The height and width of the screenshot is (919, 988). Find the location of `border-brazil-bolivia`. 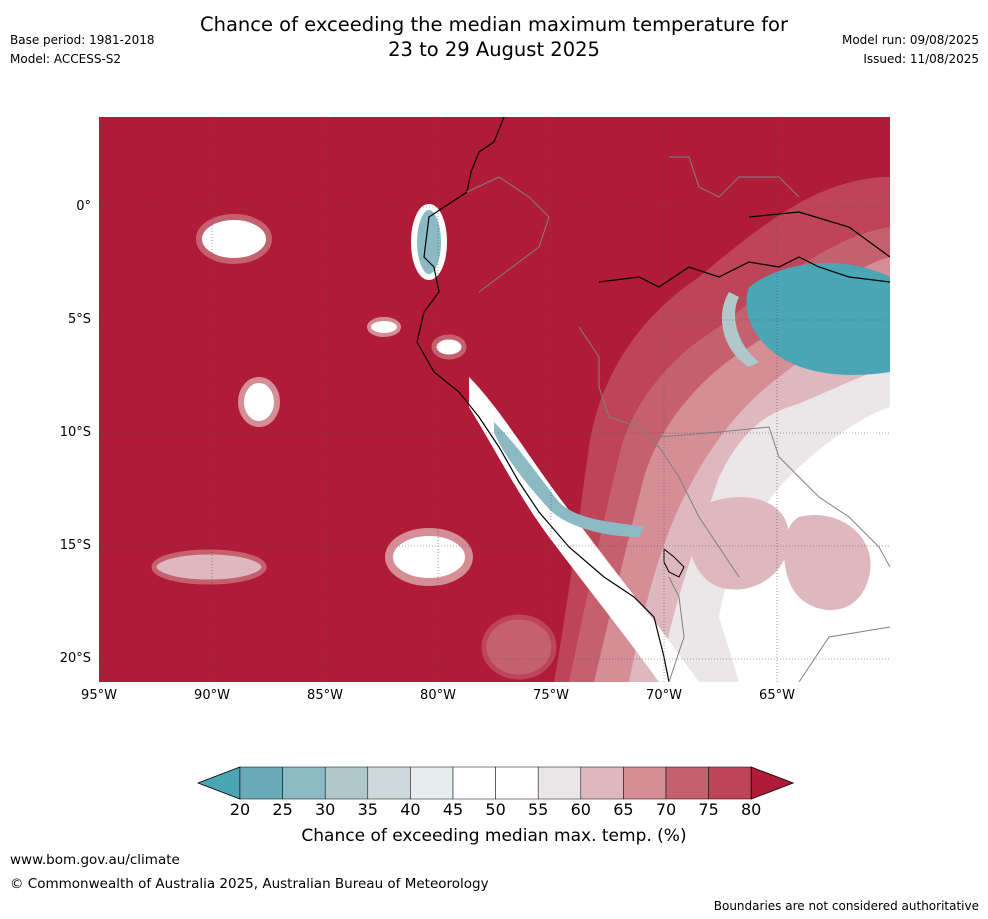

border-brazil-bolivia is located at coordinates (774, 497).